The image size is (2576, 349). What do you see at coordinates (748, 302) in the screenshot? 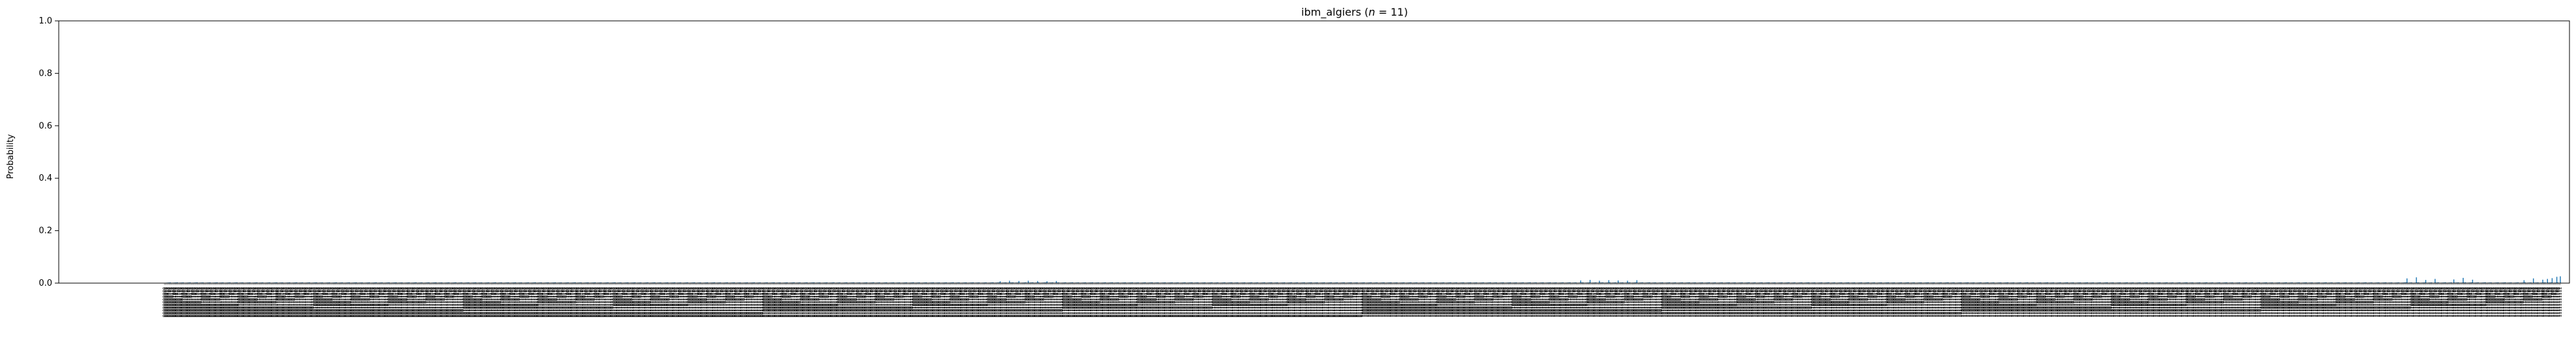
I see `x-tick-label: 00111110010` at bounding box center [748, 302].